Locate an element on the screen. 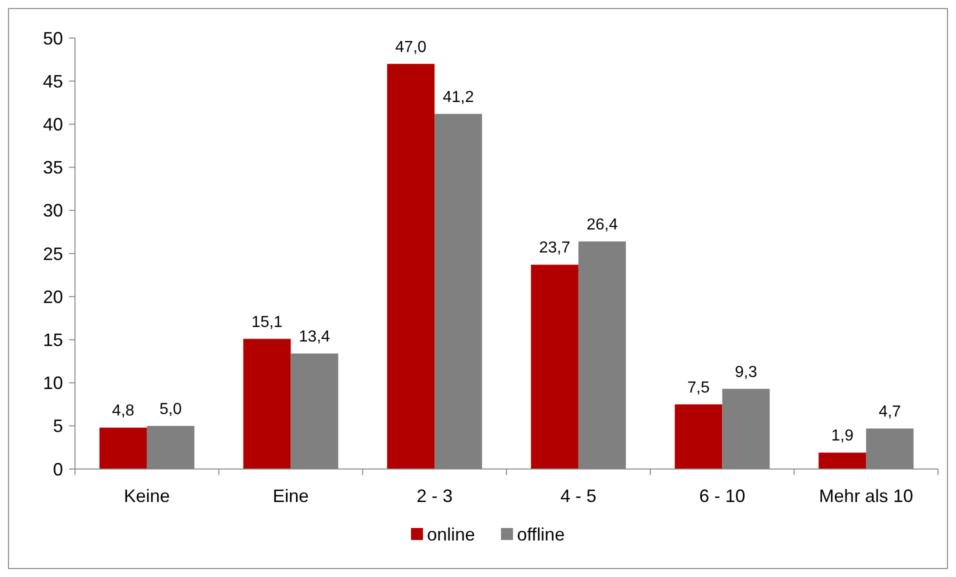 Image resolution: width=956 pixels, height=577 pixels. data-label: 41,2 is located at coordinates (458, 97).